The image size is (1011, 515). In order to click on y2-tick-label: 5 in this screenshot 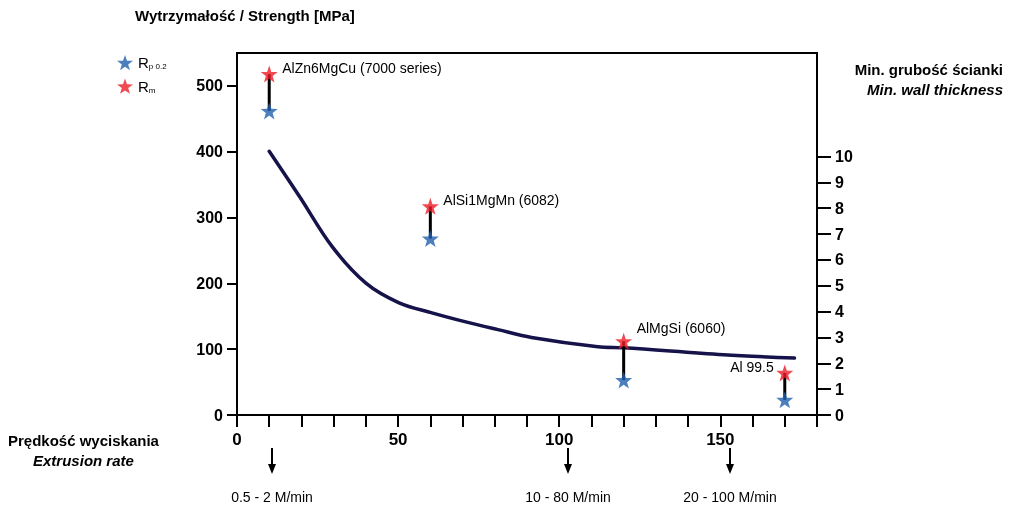, I will do `click(839, 286)`.